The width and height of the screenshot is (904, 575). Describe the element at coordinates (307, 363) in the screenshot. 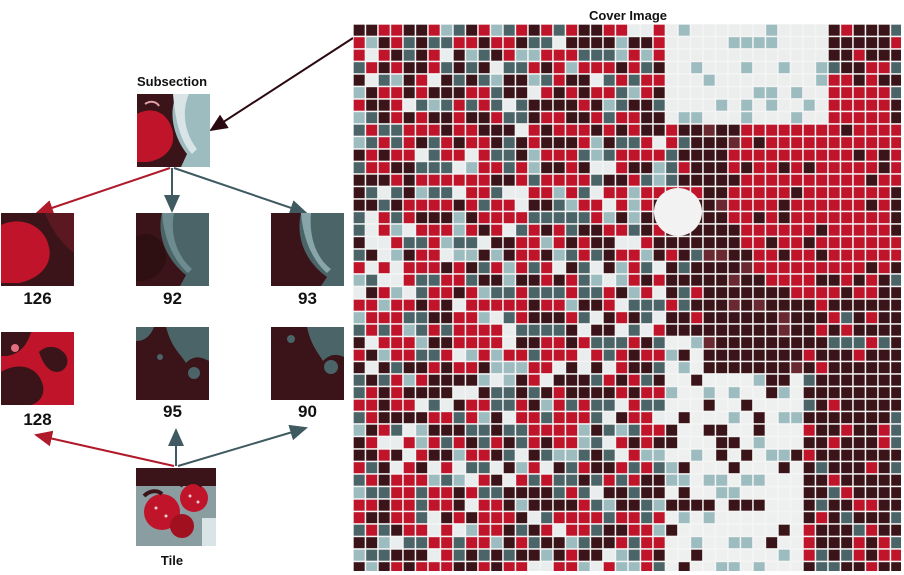

I see `candidate-90-thumbnail` at that location.